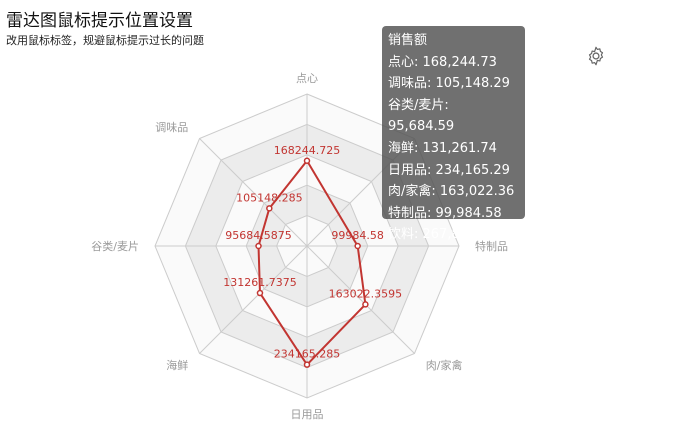 The height and width of the screenshot is (443, 680). I want to click on tooltip-row: 谷类/麦片: 95,684.59, so click(421, 116).